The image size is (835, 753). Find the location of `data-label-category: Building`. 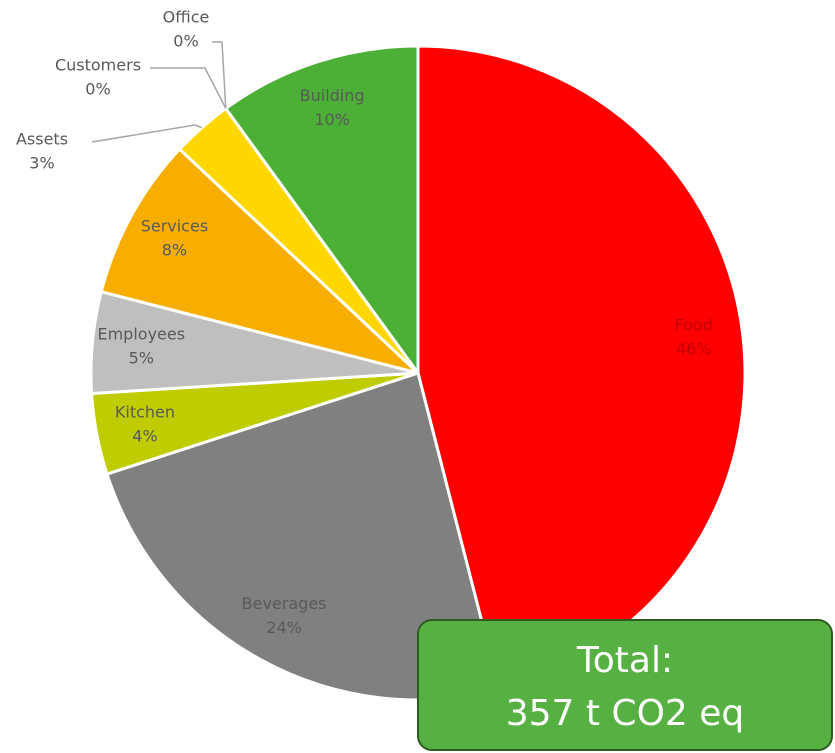

data-label-category: Building is located at coordinates (332, 95).